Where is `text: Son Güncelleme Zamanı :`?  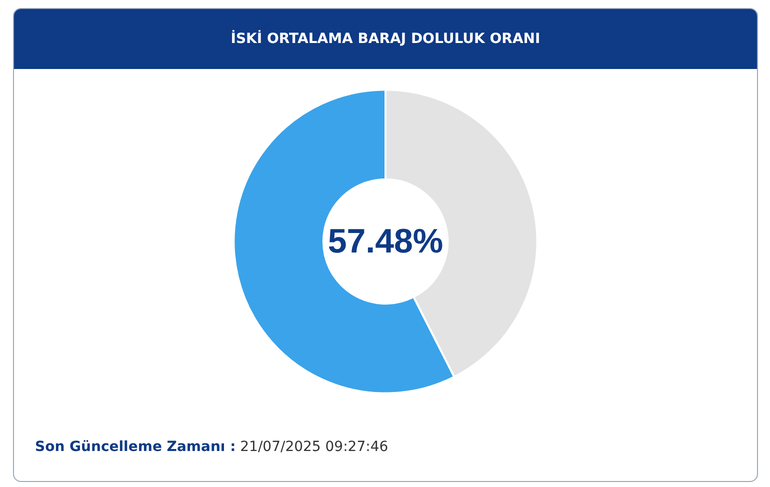 text: Son Güncelleme Zamanı : is located at coordinates (135, 447).